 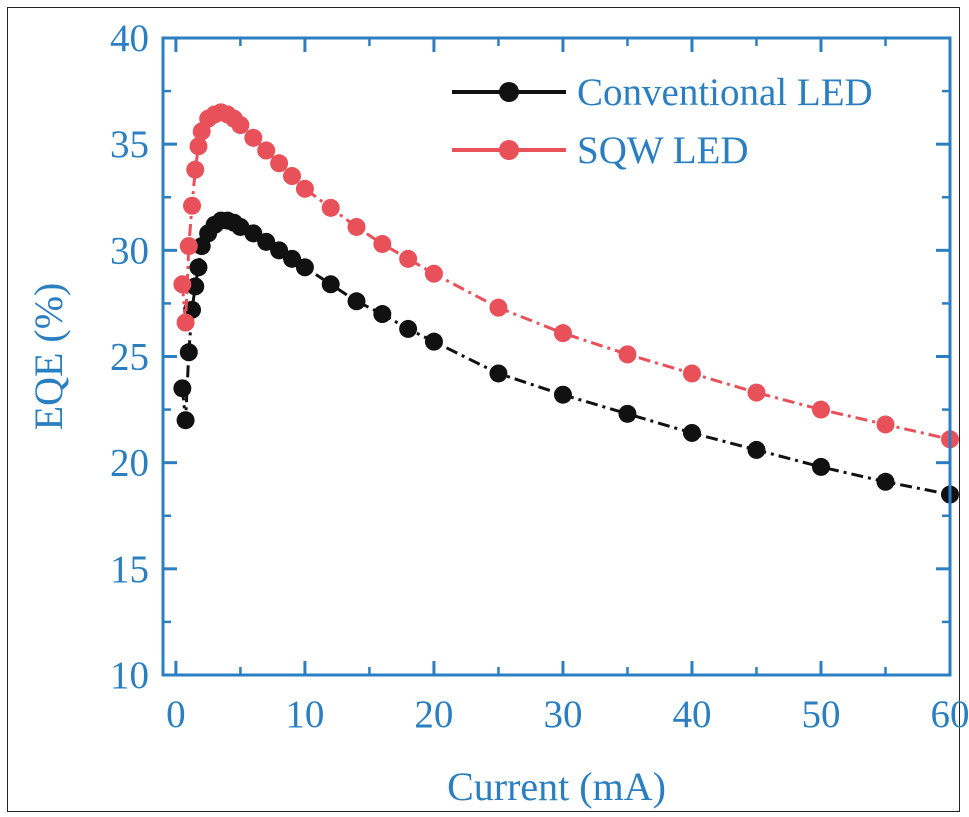 I want to click on legend-label: SQW LED, so click(x=663, y=150).